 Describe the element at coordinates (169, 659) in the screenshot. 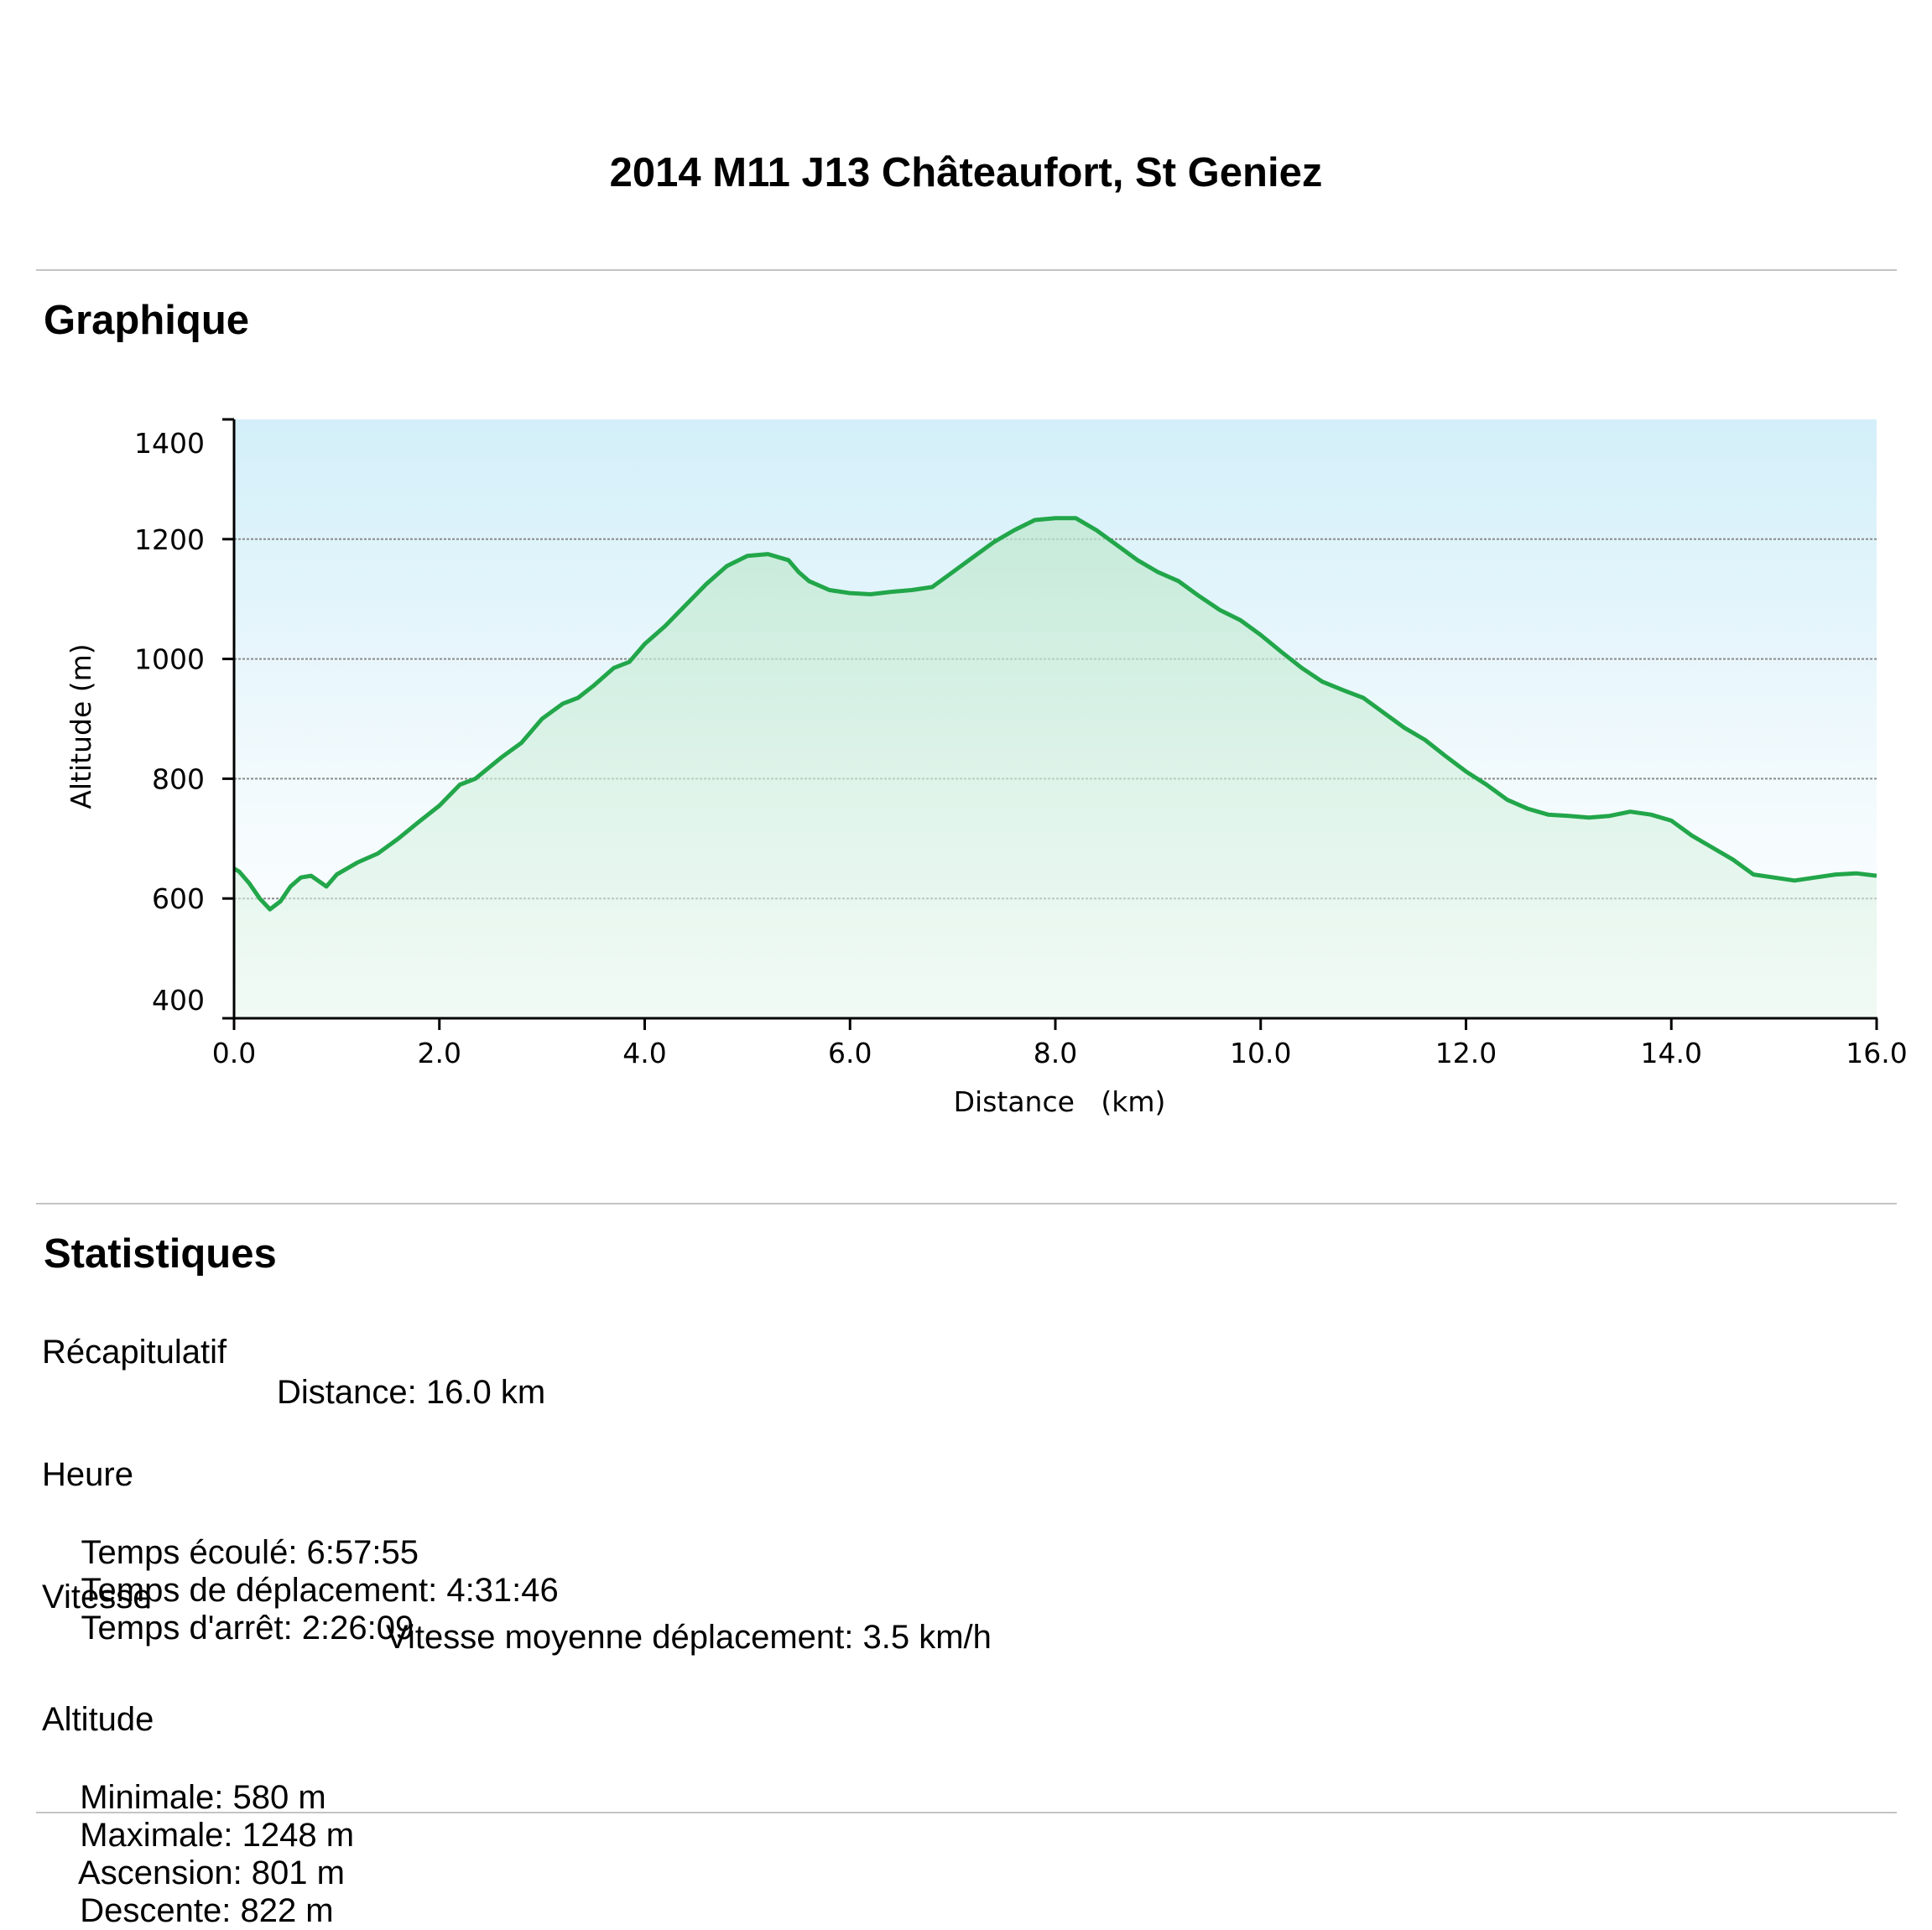

I see `y-tick-label: 1000` at that location.